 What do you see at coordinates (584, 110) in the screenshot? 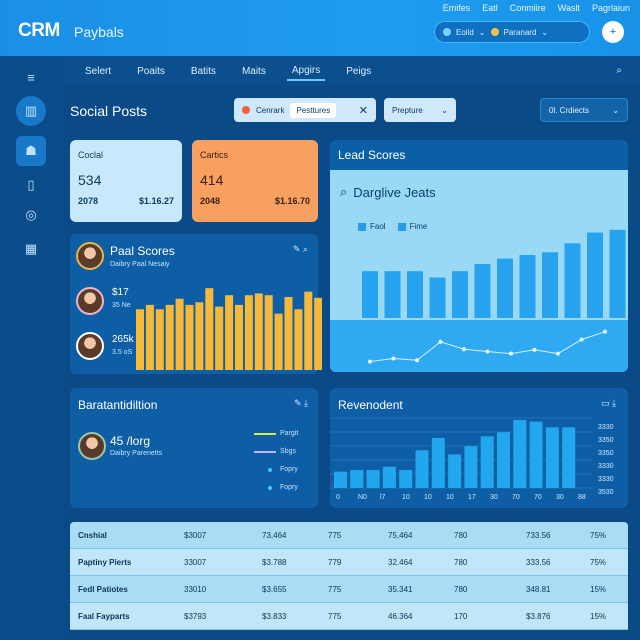
I see `objects-select: 0l. Crdiects ⌄` at bounding box center [584, 110].